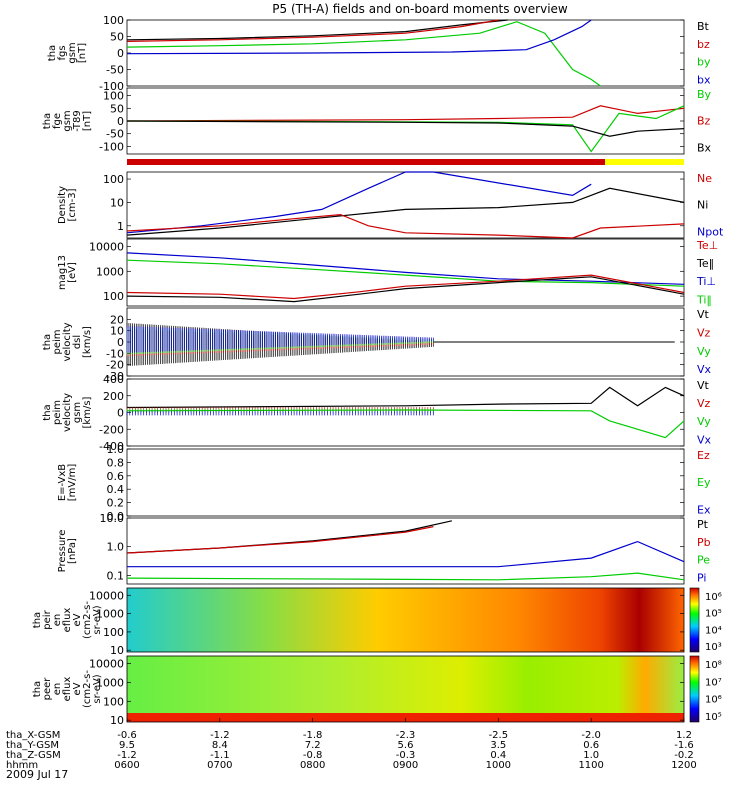 Image resolution: width=750 pixels, height=800 pixels. I want to click on series-vdsl-green, so click(280, 341).